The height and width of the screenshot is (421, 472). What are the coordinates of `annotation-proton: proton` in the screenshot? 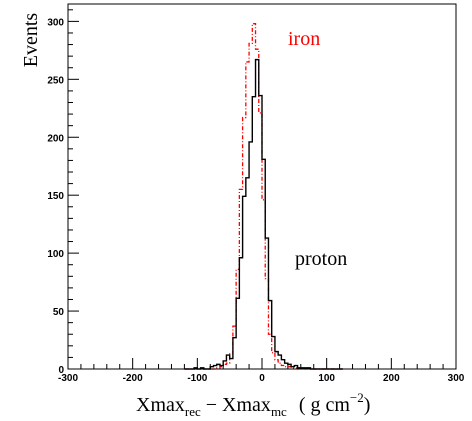 It's located at (321, 259).